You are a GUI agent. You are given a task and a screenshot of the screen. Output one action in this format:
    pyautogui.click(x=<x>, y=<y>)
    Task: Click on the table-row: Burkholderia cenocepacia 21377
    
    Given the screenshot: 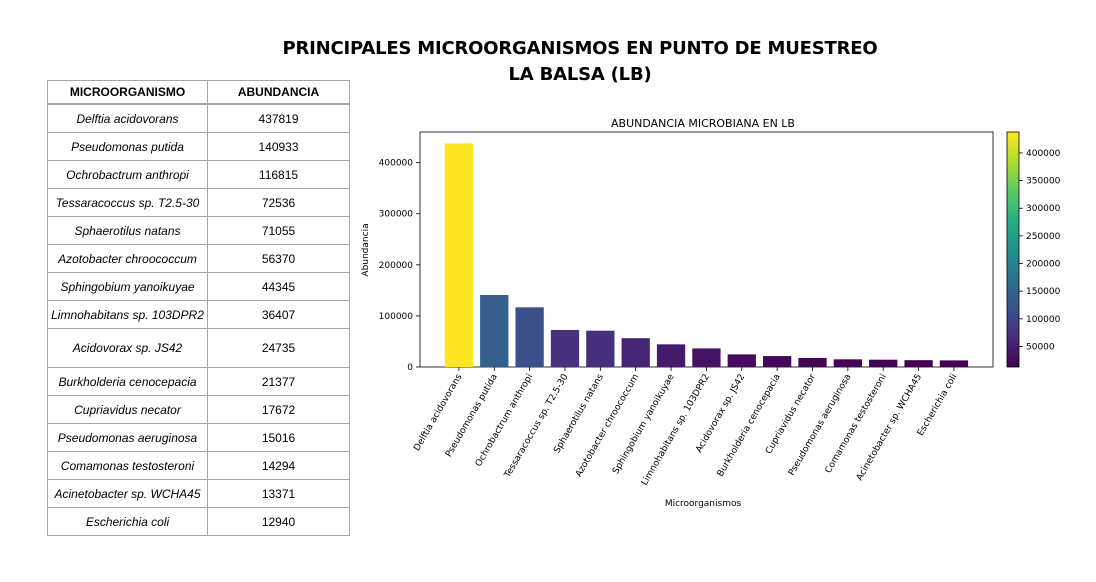 What is the action you would take?
    pyautogui.click(x=198, y=381)
    